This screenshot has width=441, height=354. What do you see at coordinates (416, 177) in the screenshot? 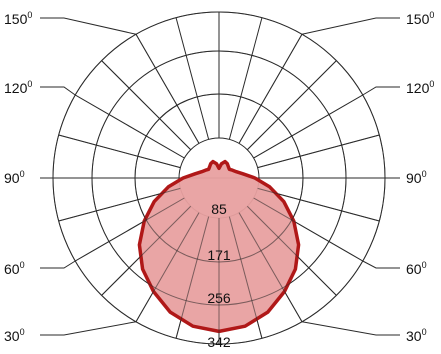
I see `angle-label-right: 900` at bounding box center [416, 177].